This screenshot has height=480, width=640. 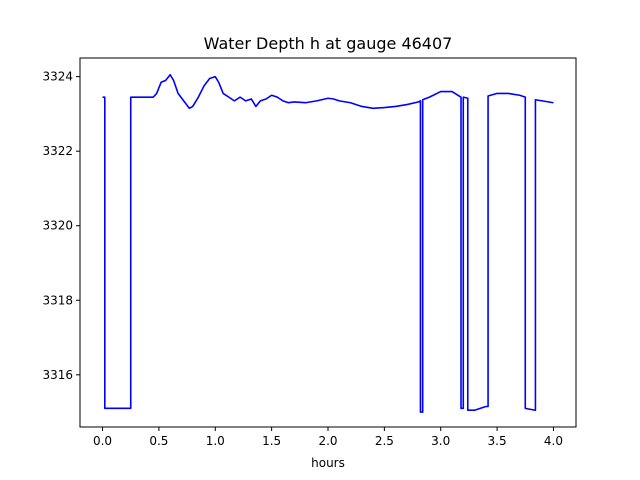 I want to click on y-tick-label: 3322, so click(x=57, y=151).